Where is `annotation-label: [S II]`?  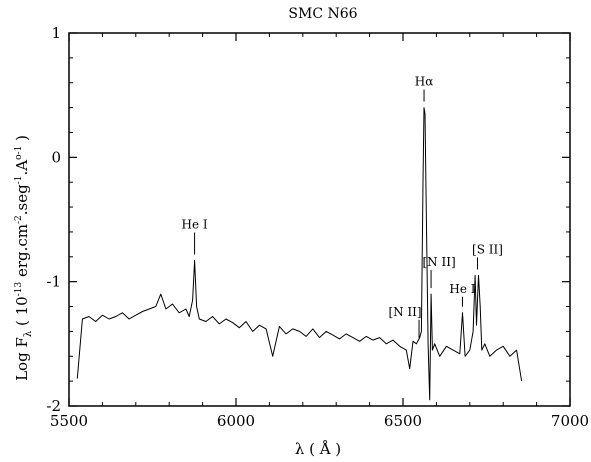
annotation-label: [S II] is located at coordinates (487, 249).